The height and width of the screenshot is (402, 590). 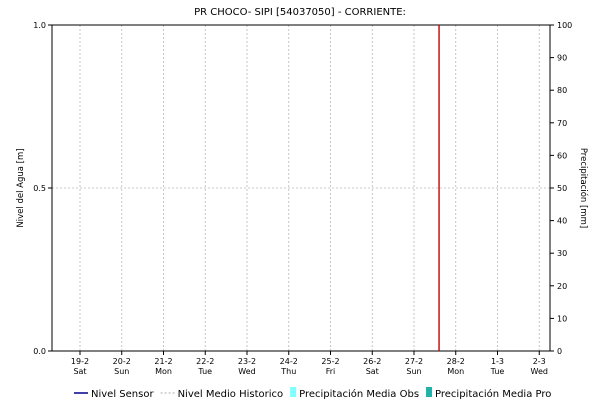 I want to click on x-tick-date-label: 24-2, so click(x=289, y=361).